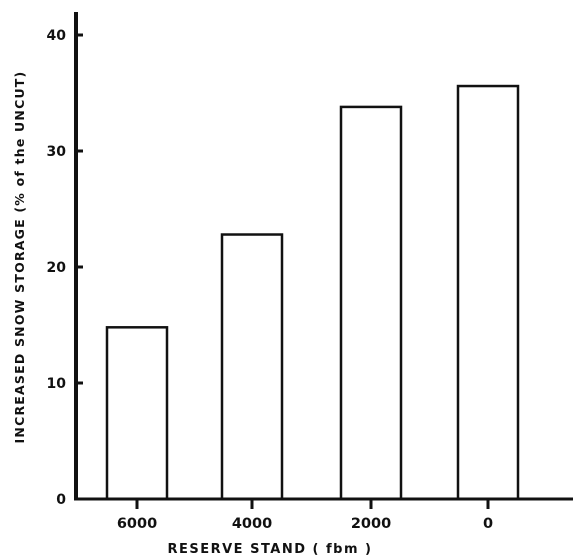  I want to click on y-tick-label: 20, so click(57, 268).